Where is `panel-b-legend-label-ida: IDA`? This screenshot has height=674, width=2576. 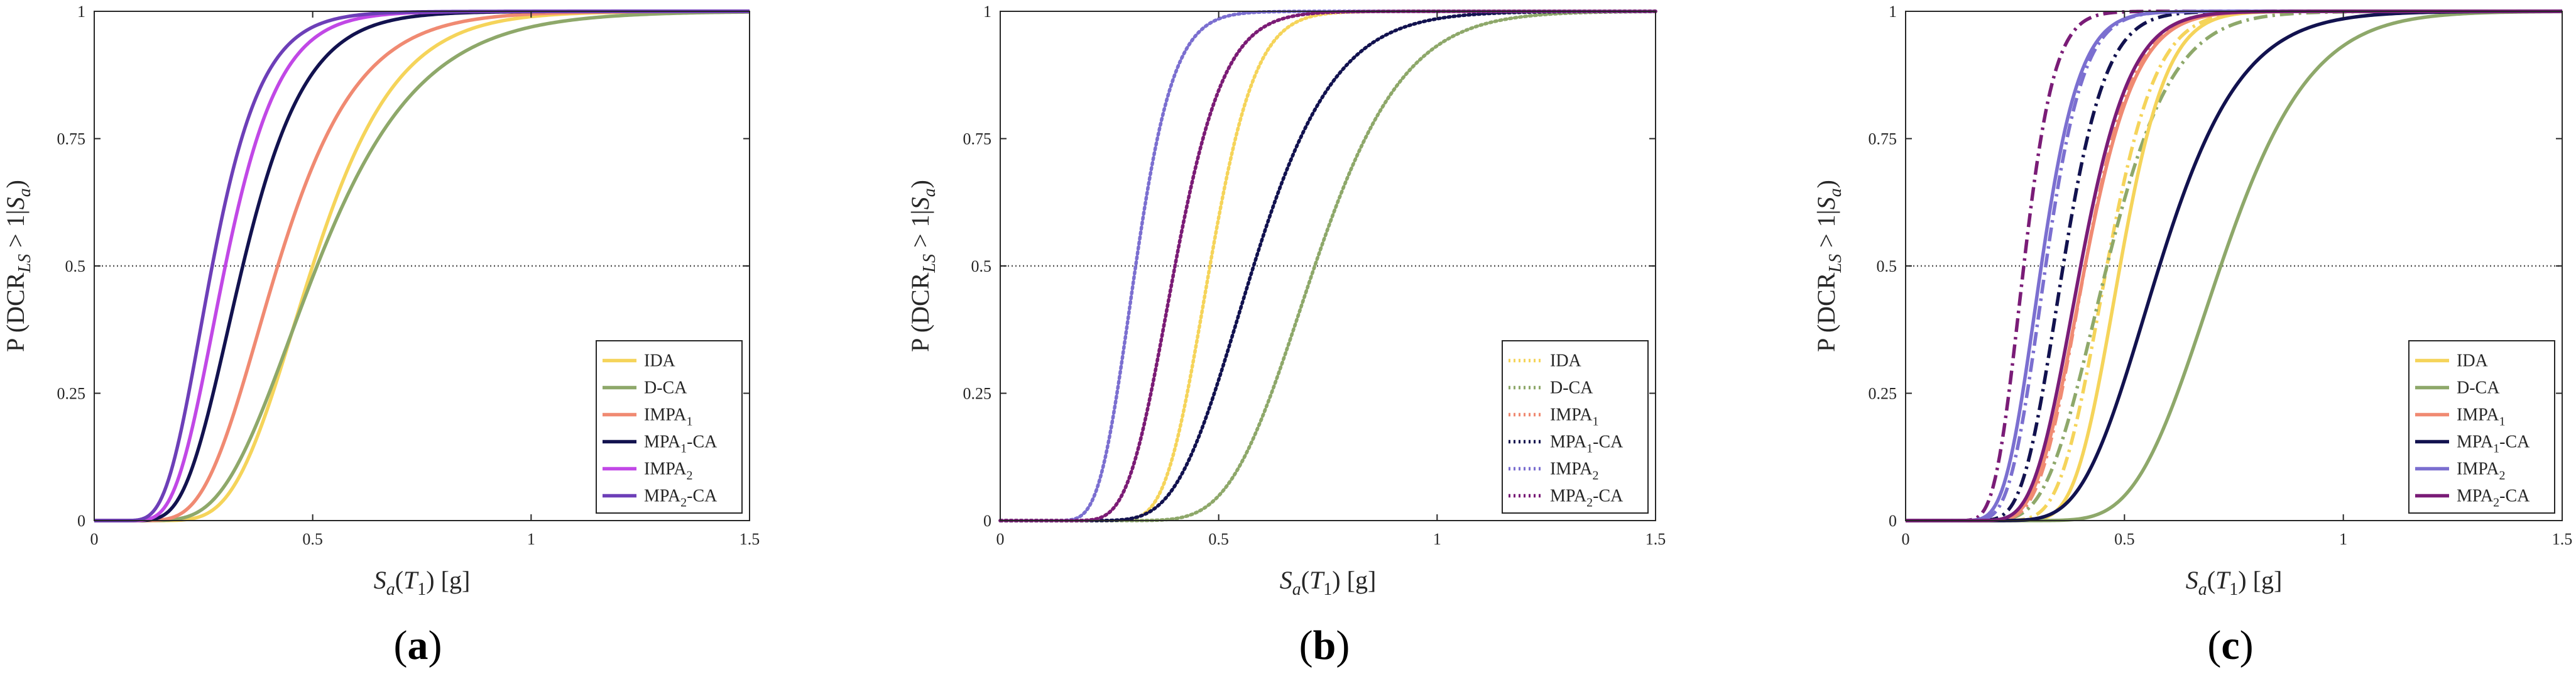 panel-b-legend-label-ida: IDA is located at coordinates (1566, 361).